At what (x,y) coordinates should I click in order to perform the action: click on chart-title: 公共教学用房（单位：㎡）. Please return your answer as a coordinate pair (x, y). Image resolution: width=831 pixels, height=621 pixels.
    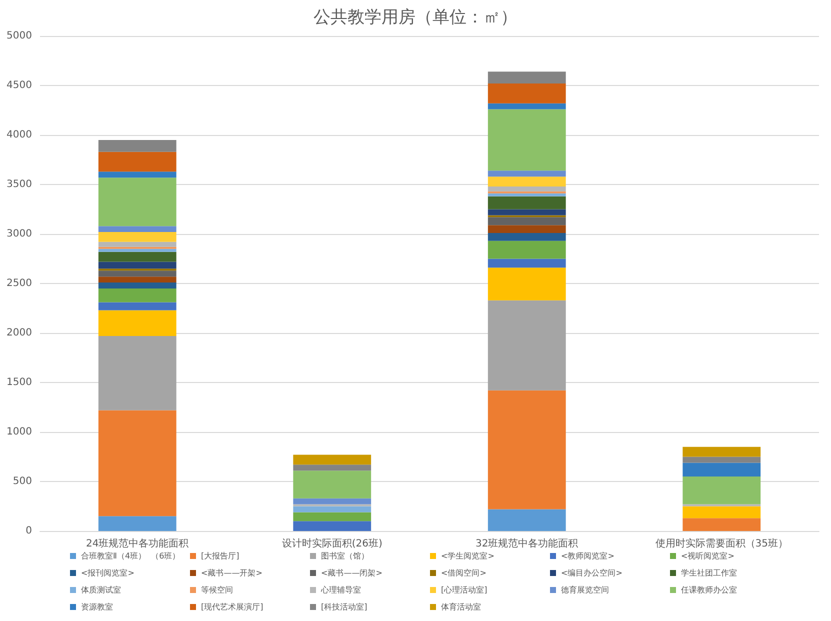
    Looking at the image, I should click on (416, 18).